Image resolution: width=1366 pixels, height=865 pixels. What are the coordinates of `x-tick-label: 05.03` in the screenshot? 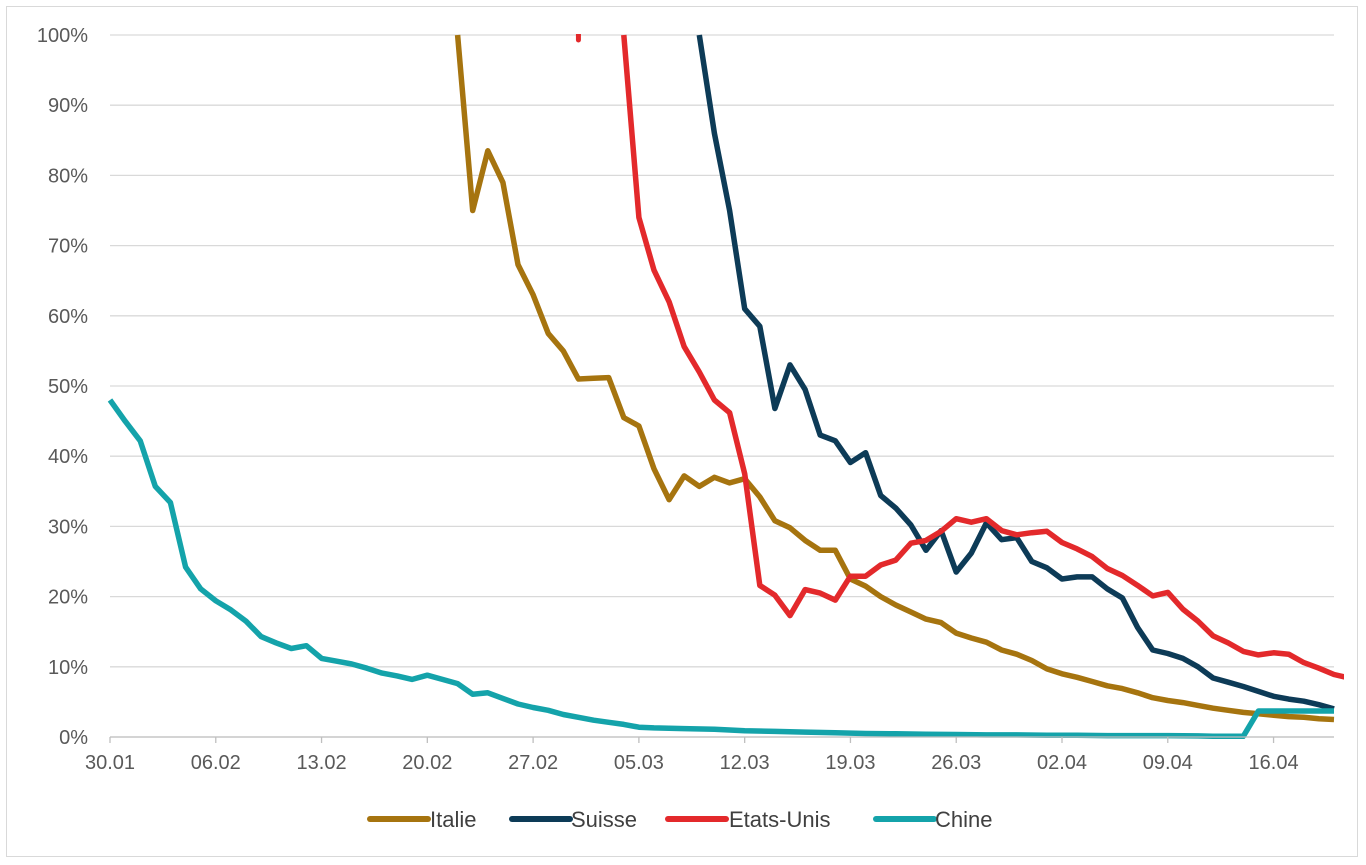 It's located at (639, 763).